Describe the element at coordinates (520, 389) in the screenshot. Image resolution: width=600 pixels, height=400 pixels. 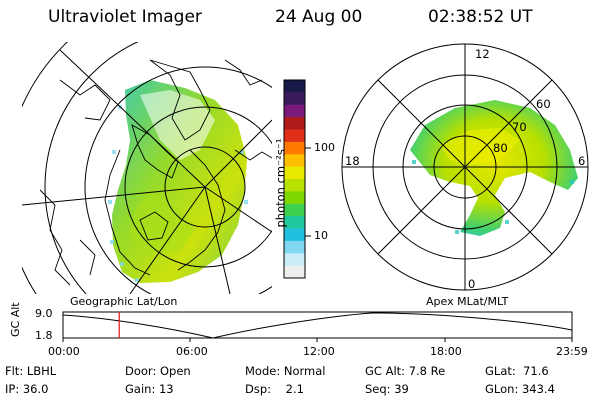
I see `param-glon: GLon: 343.4` at that location.